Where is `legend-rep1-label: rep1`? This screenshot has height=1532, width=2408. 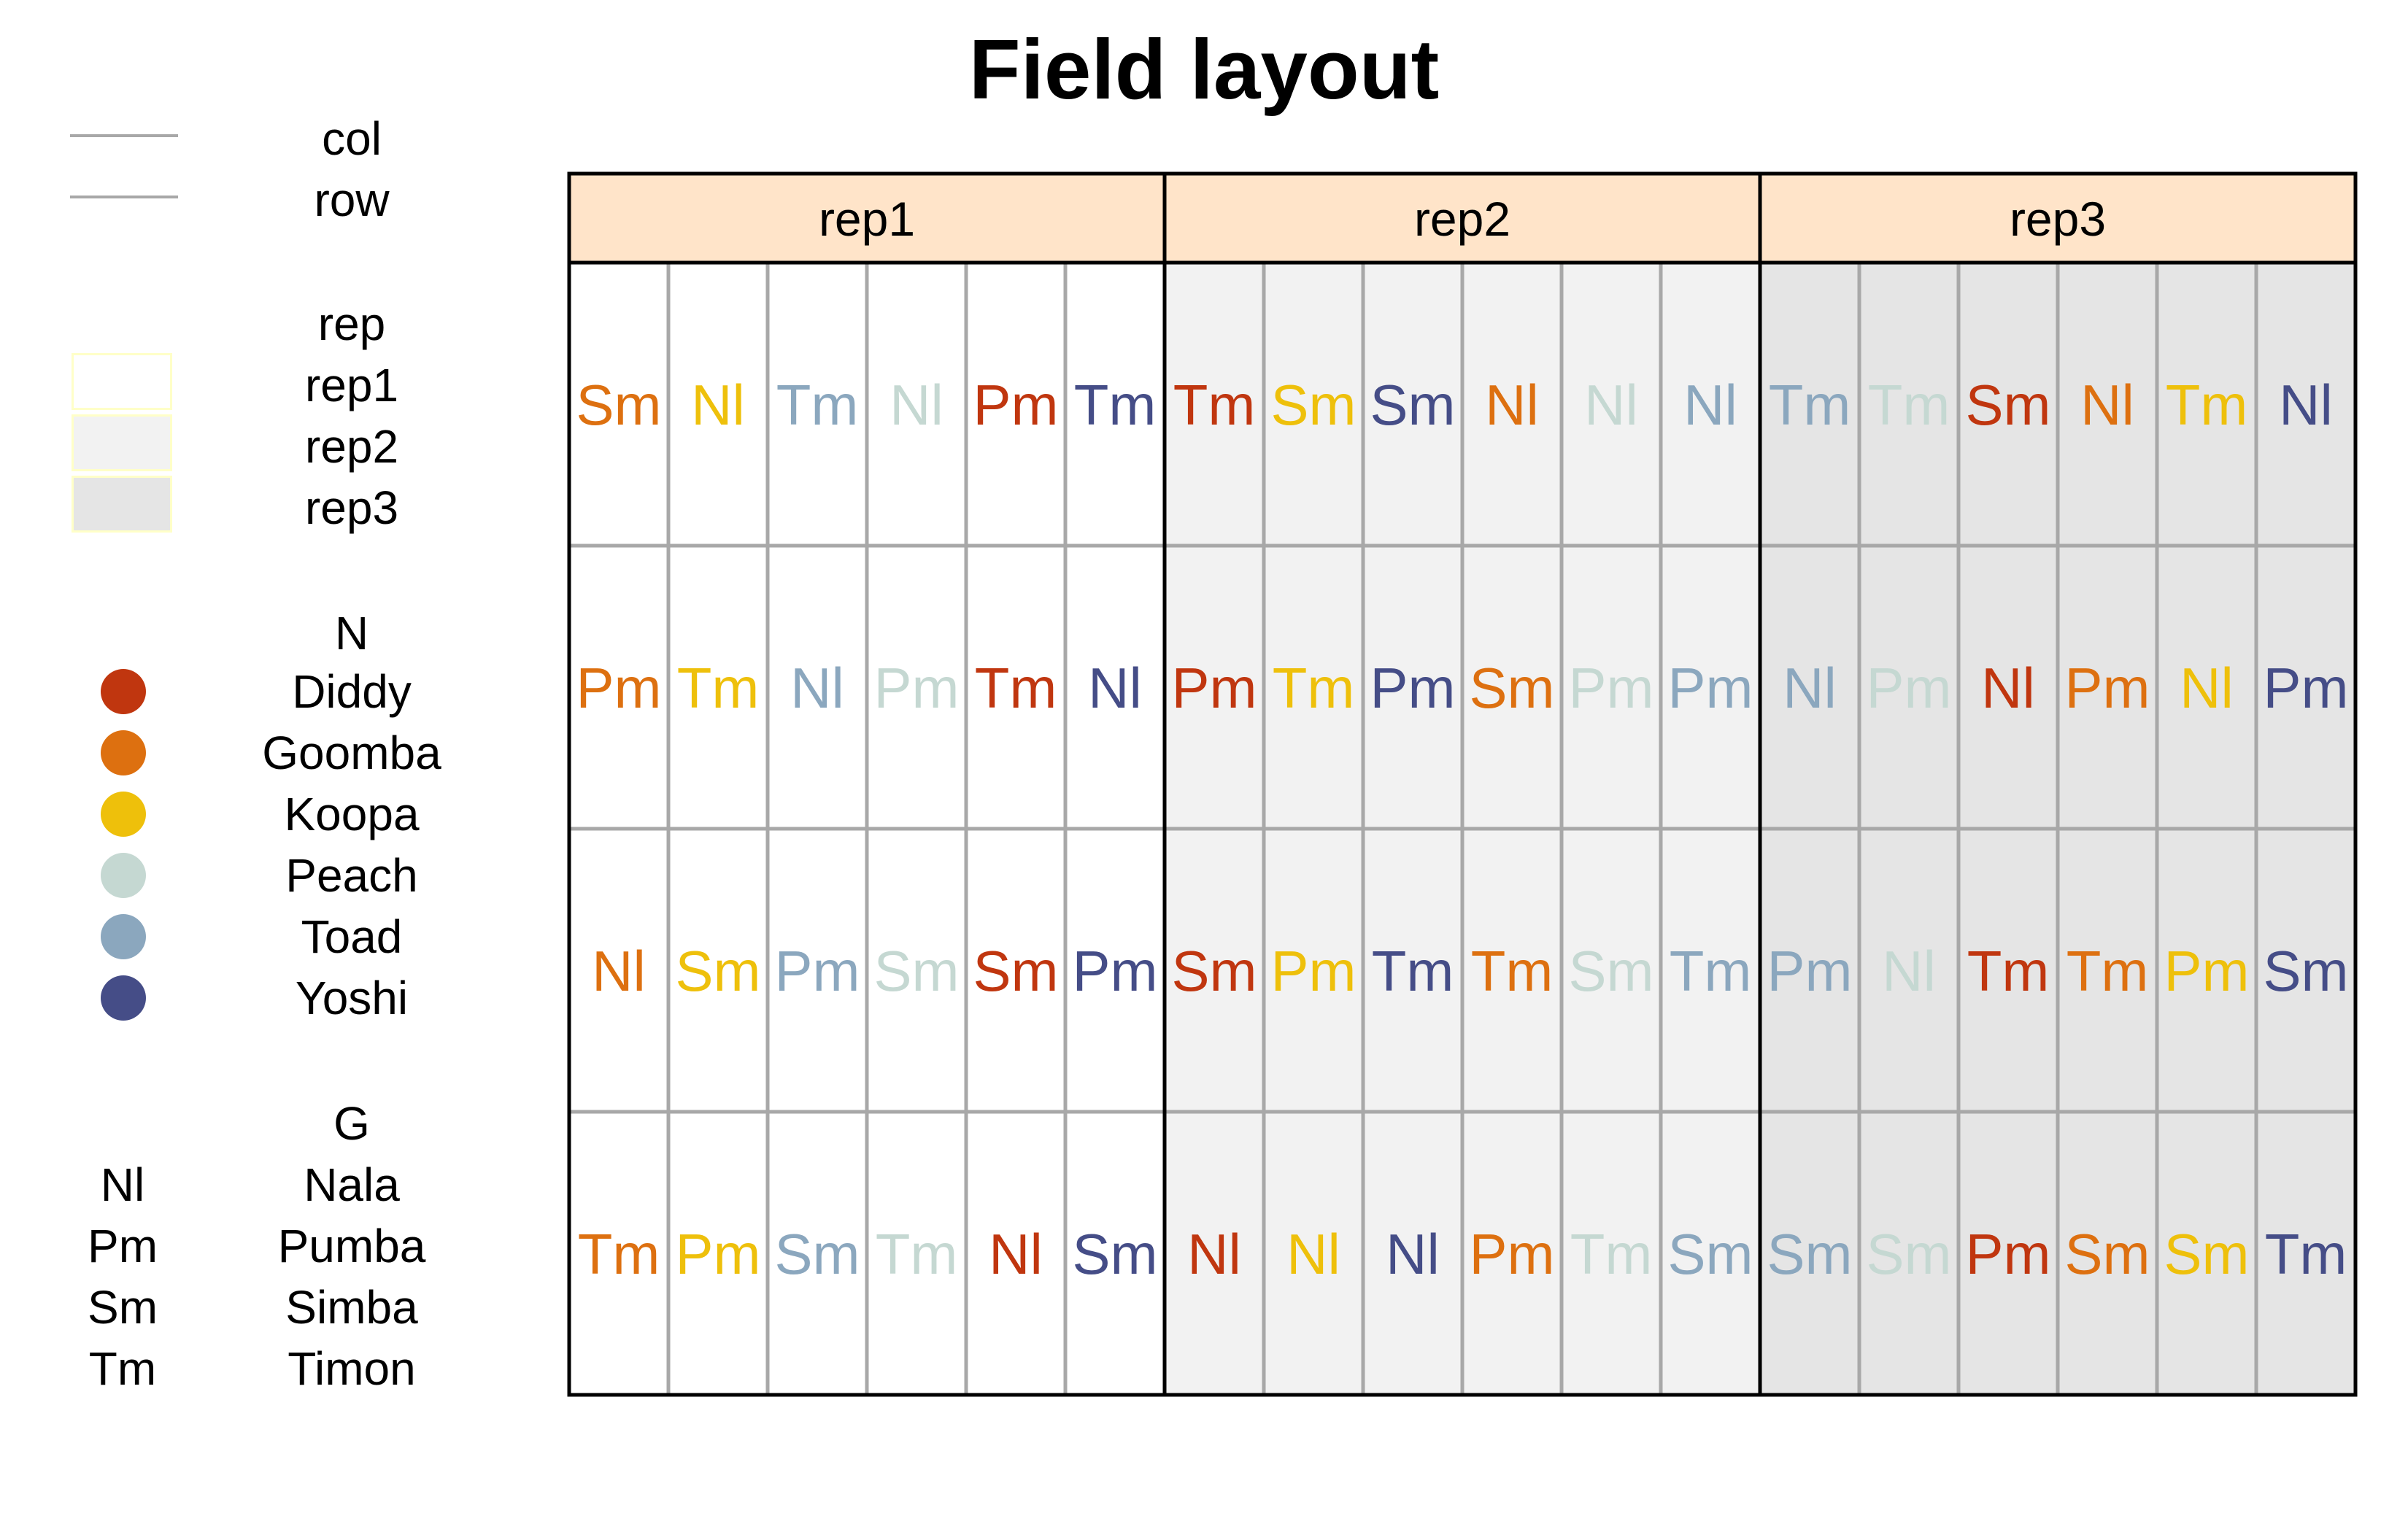 legend-rep1-label: rep1 is located at coordinates (351, 385).